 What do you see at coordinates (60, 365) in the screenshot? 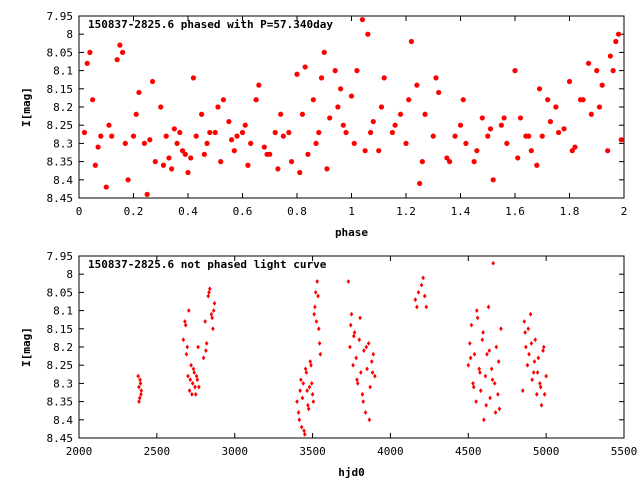
I see `unphased-y-tick-label: 8.25` at bounding box center [60, 365].